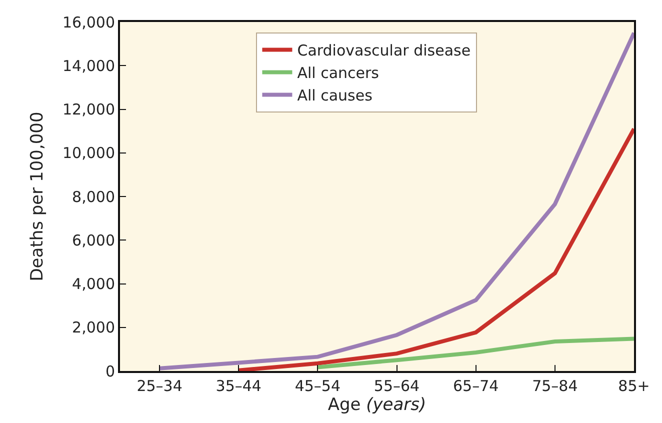 Image resolution: width=662 pixels, height=423 pixels. I want to click on x-tick-label: 65–74, so click(476, 386).